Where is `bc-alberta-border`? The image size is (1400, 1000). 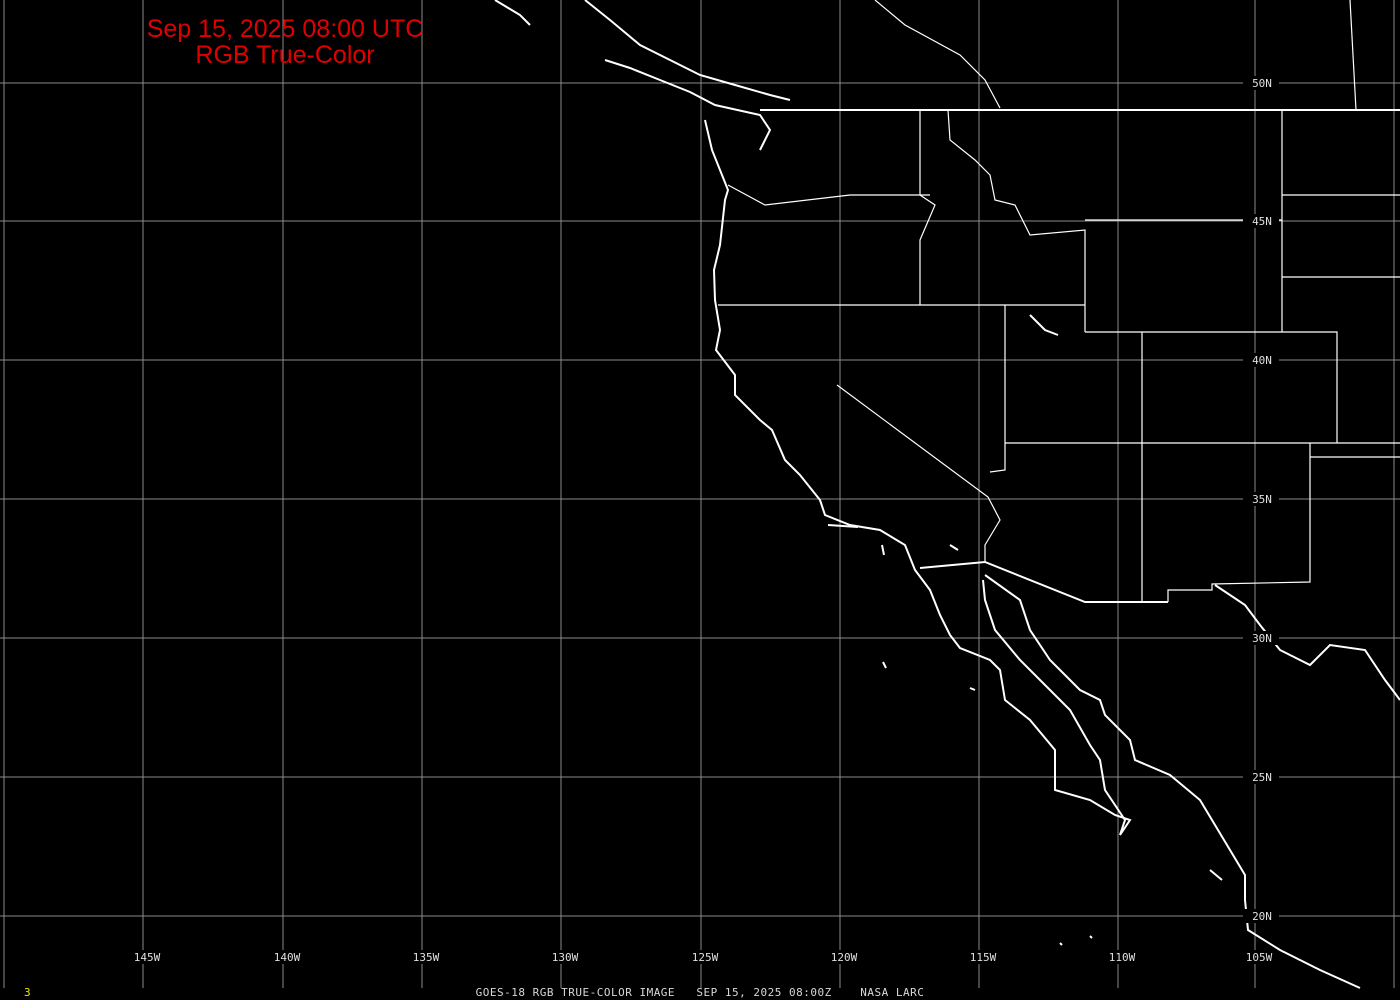
bc-alberta-border is located at coordinates (937, 54).